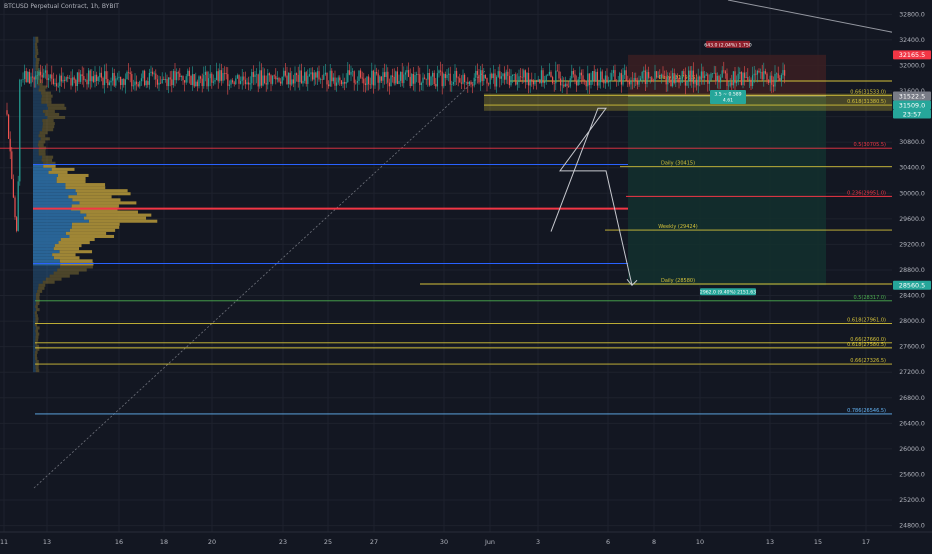 Image resolution: width=932 pixels, height=554 pixels. I want to click on price-tick: 30000.0, so click(912, 193).